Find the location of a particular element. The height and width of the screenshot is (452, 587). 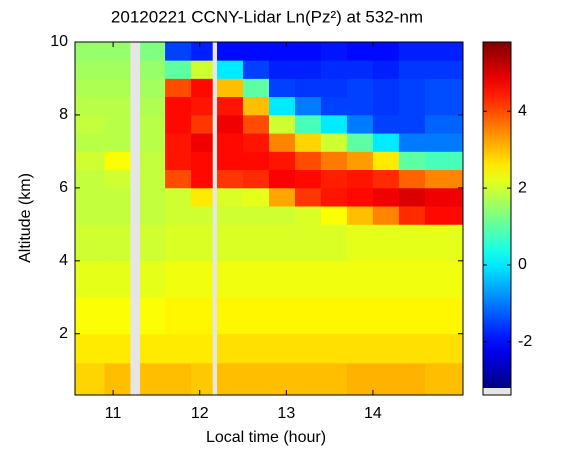

y-tick-label: 6 is located at coordinates (63, 187).